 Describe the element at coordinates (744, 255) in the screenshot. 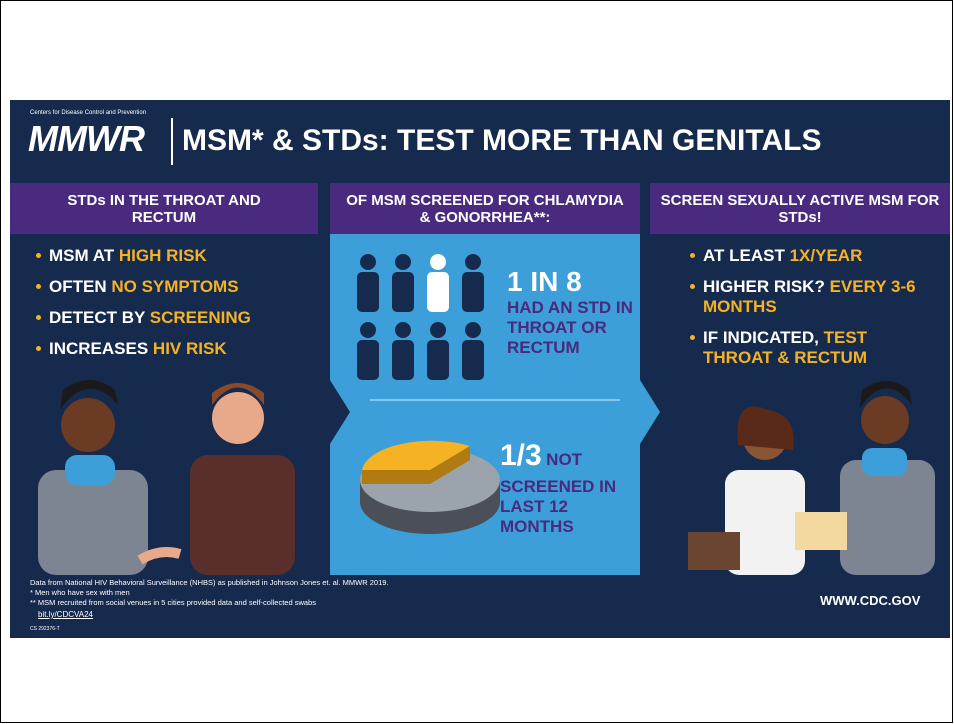

I see `bullet-plain: AT LEAST` at that location.